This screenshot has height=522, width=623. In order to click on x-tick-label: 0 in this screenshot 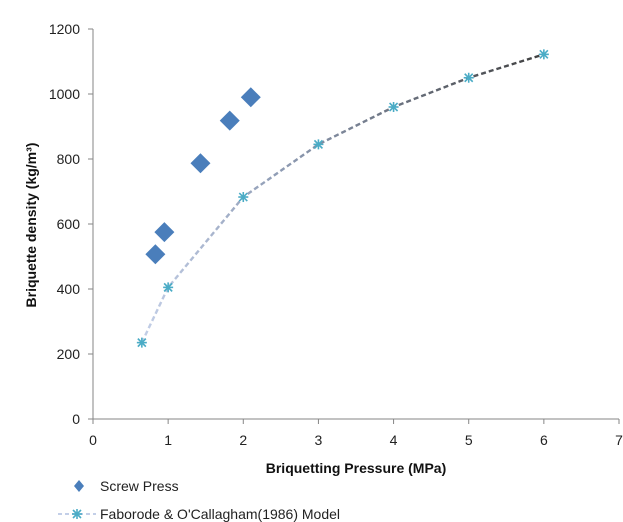, I will do `click(93, 440)`.